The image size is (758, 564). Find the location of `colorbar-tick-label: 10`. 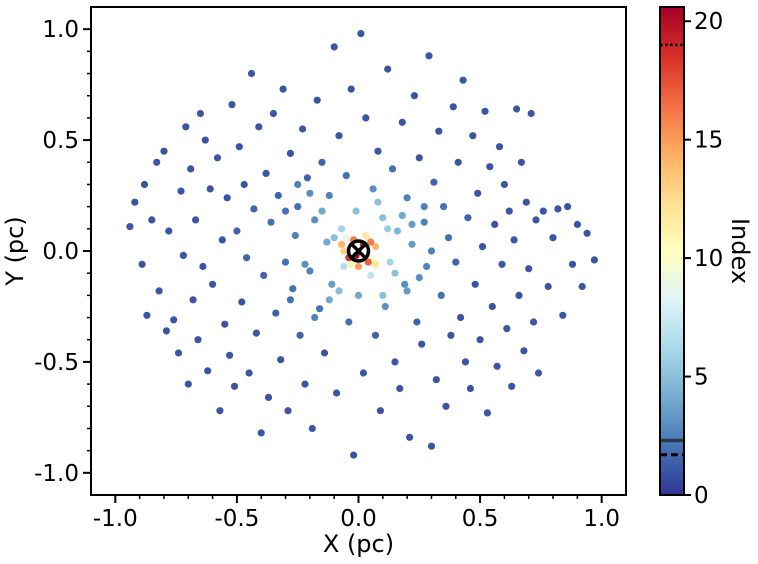

colorbar-tick-label: 10 is located at coordinates (708, 259).